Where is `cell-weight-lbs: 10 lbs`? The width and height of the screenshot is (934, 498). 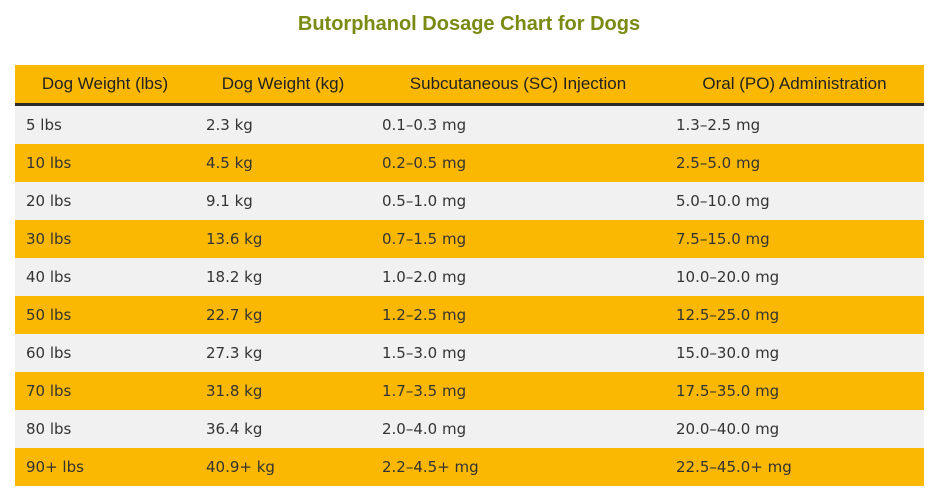
cell-weight-lbs: 10 lbs is located at coordinates (105, 163).